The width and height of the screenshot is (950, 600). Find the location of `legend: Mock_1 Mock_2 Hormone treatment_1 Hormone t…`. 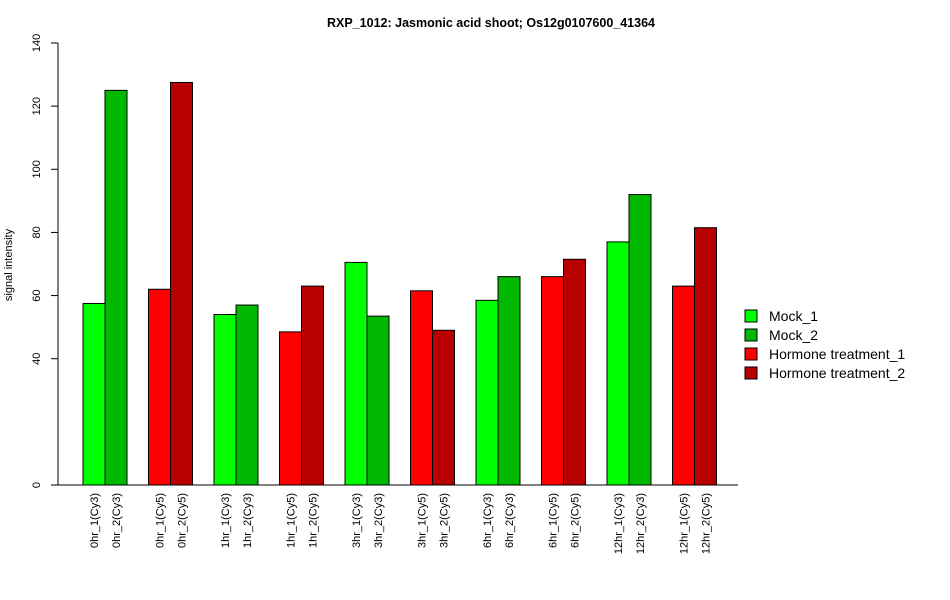

legend: Mock_1 Mock_2 Hormone treatment_1 Hormone t… is located at coordinates (824, 344).